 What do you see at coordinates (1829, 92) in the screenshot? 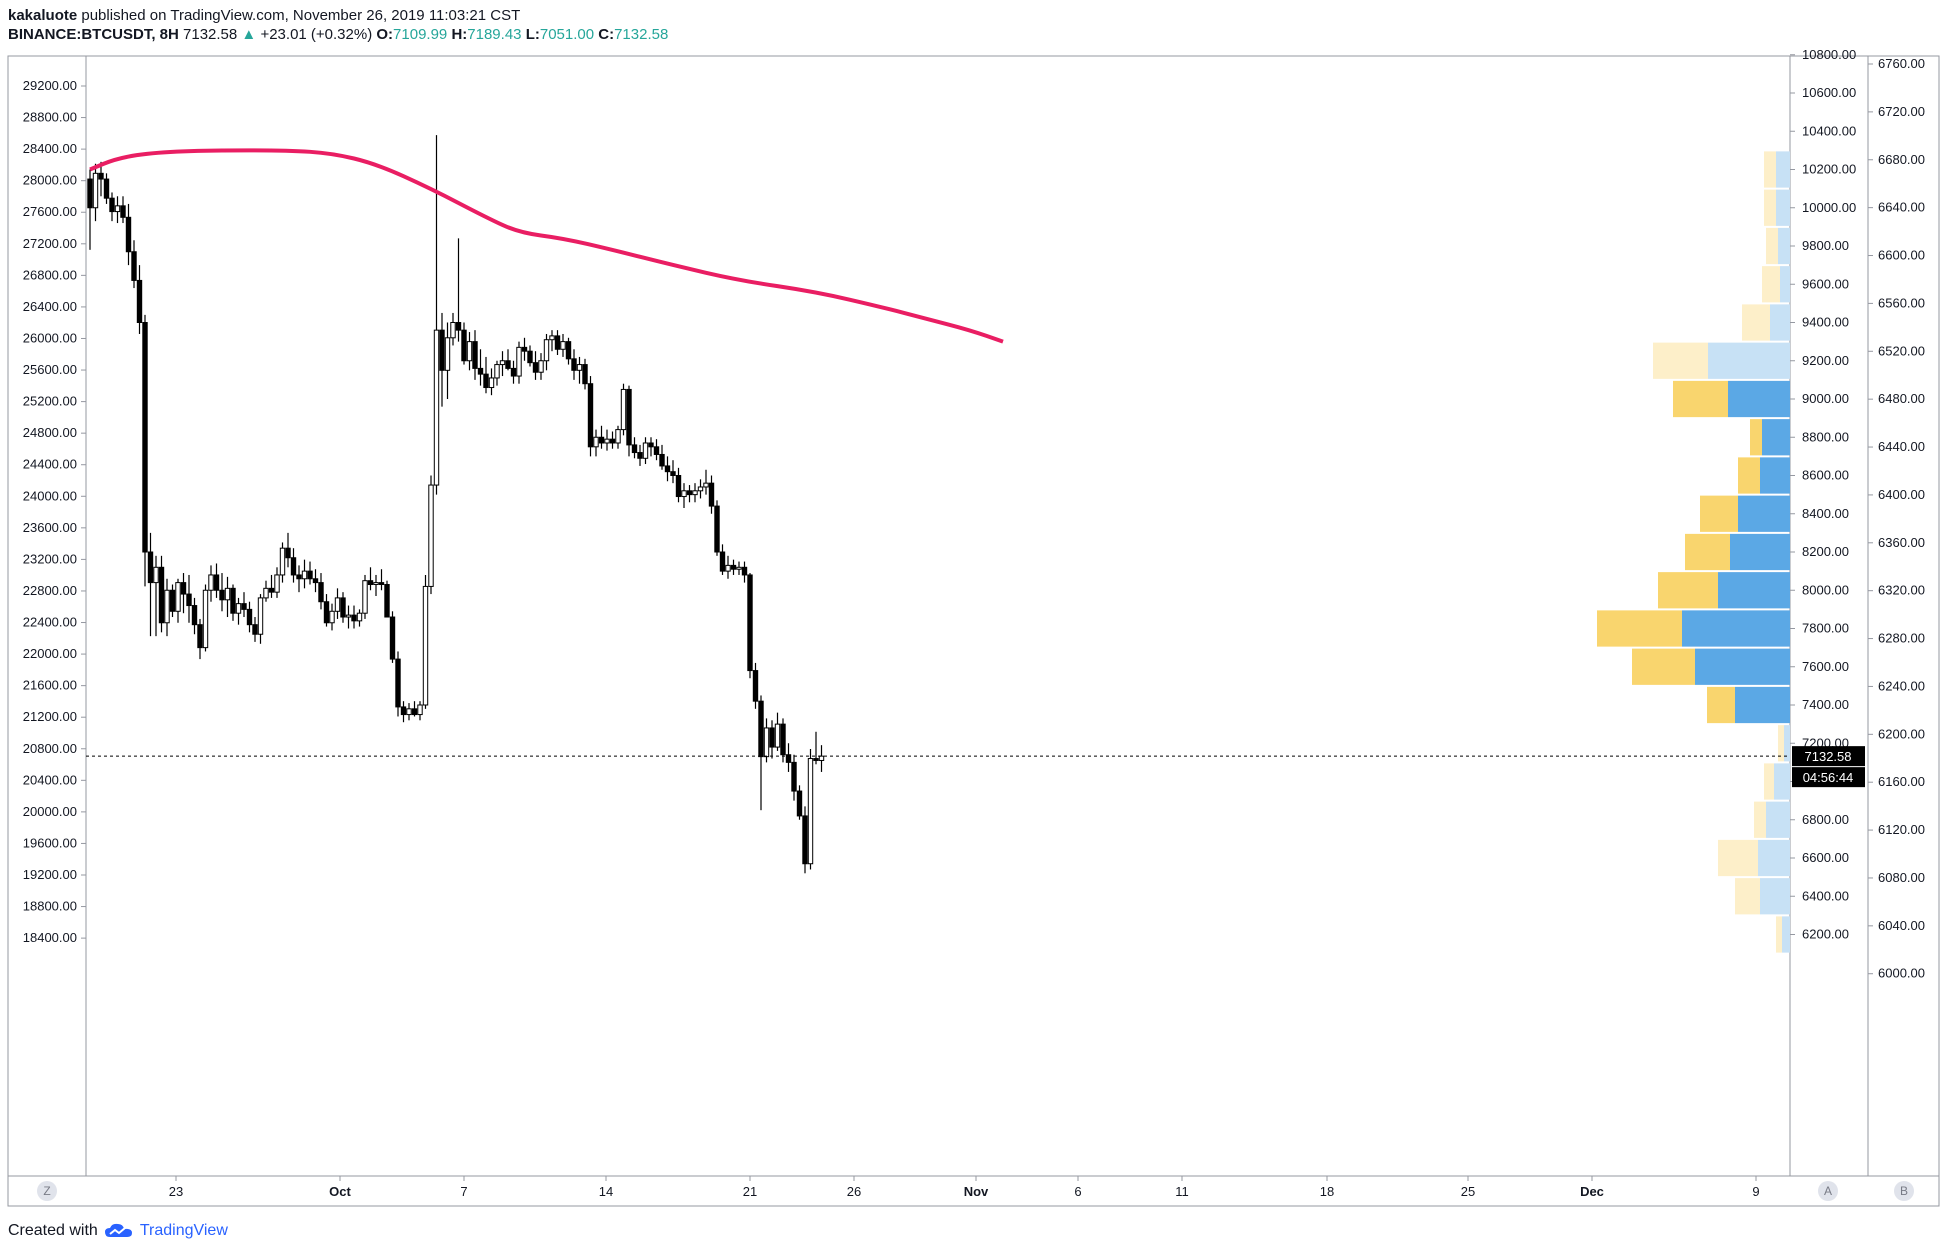
I see `right-axis-label: 10600.00` at bounding box center [1829, 92].